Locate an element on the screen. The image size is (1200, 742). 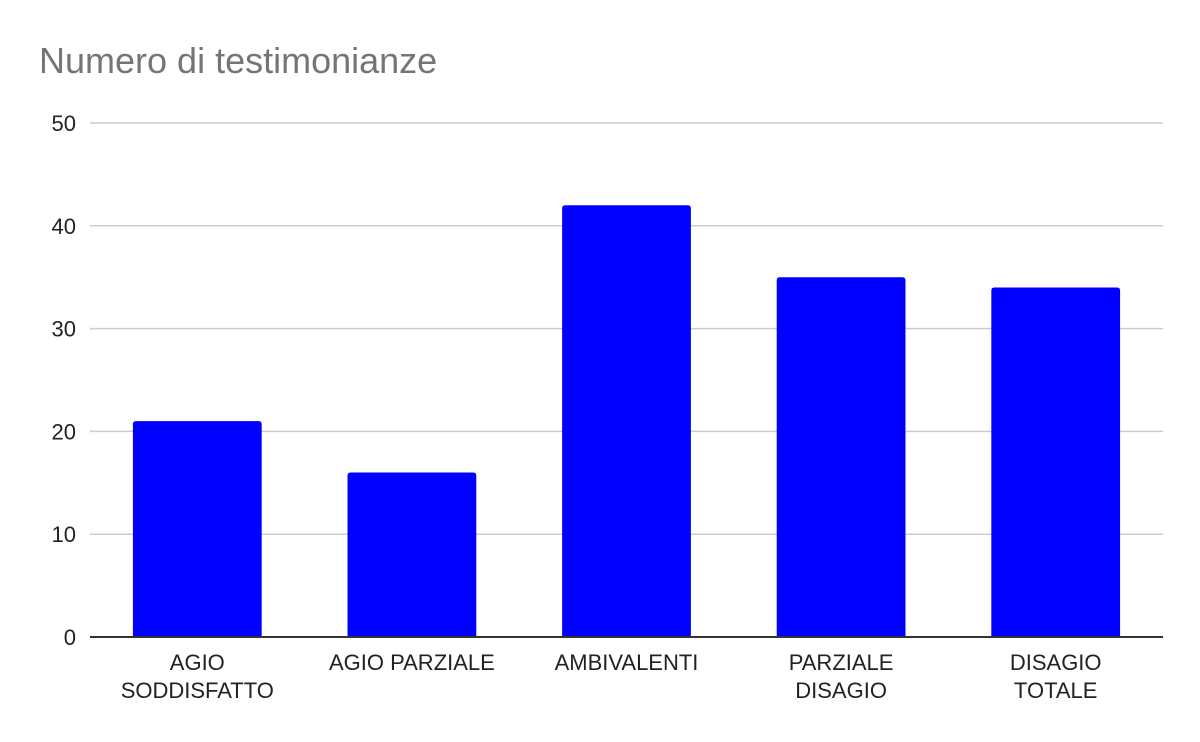
y-tick-label: 0 is located at coordinates (70, 637).